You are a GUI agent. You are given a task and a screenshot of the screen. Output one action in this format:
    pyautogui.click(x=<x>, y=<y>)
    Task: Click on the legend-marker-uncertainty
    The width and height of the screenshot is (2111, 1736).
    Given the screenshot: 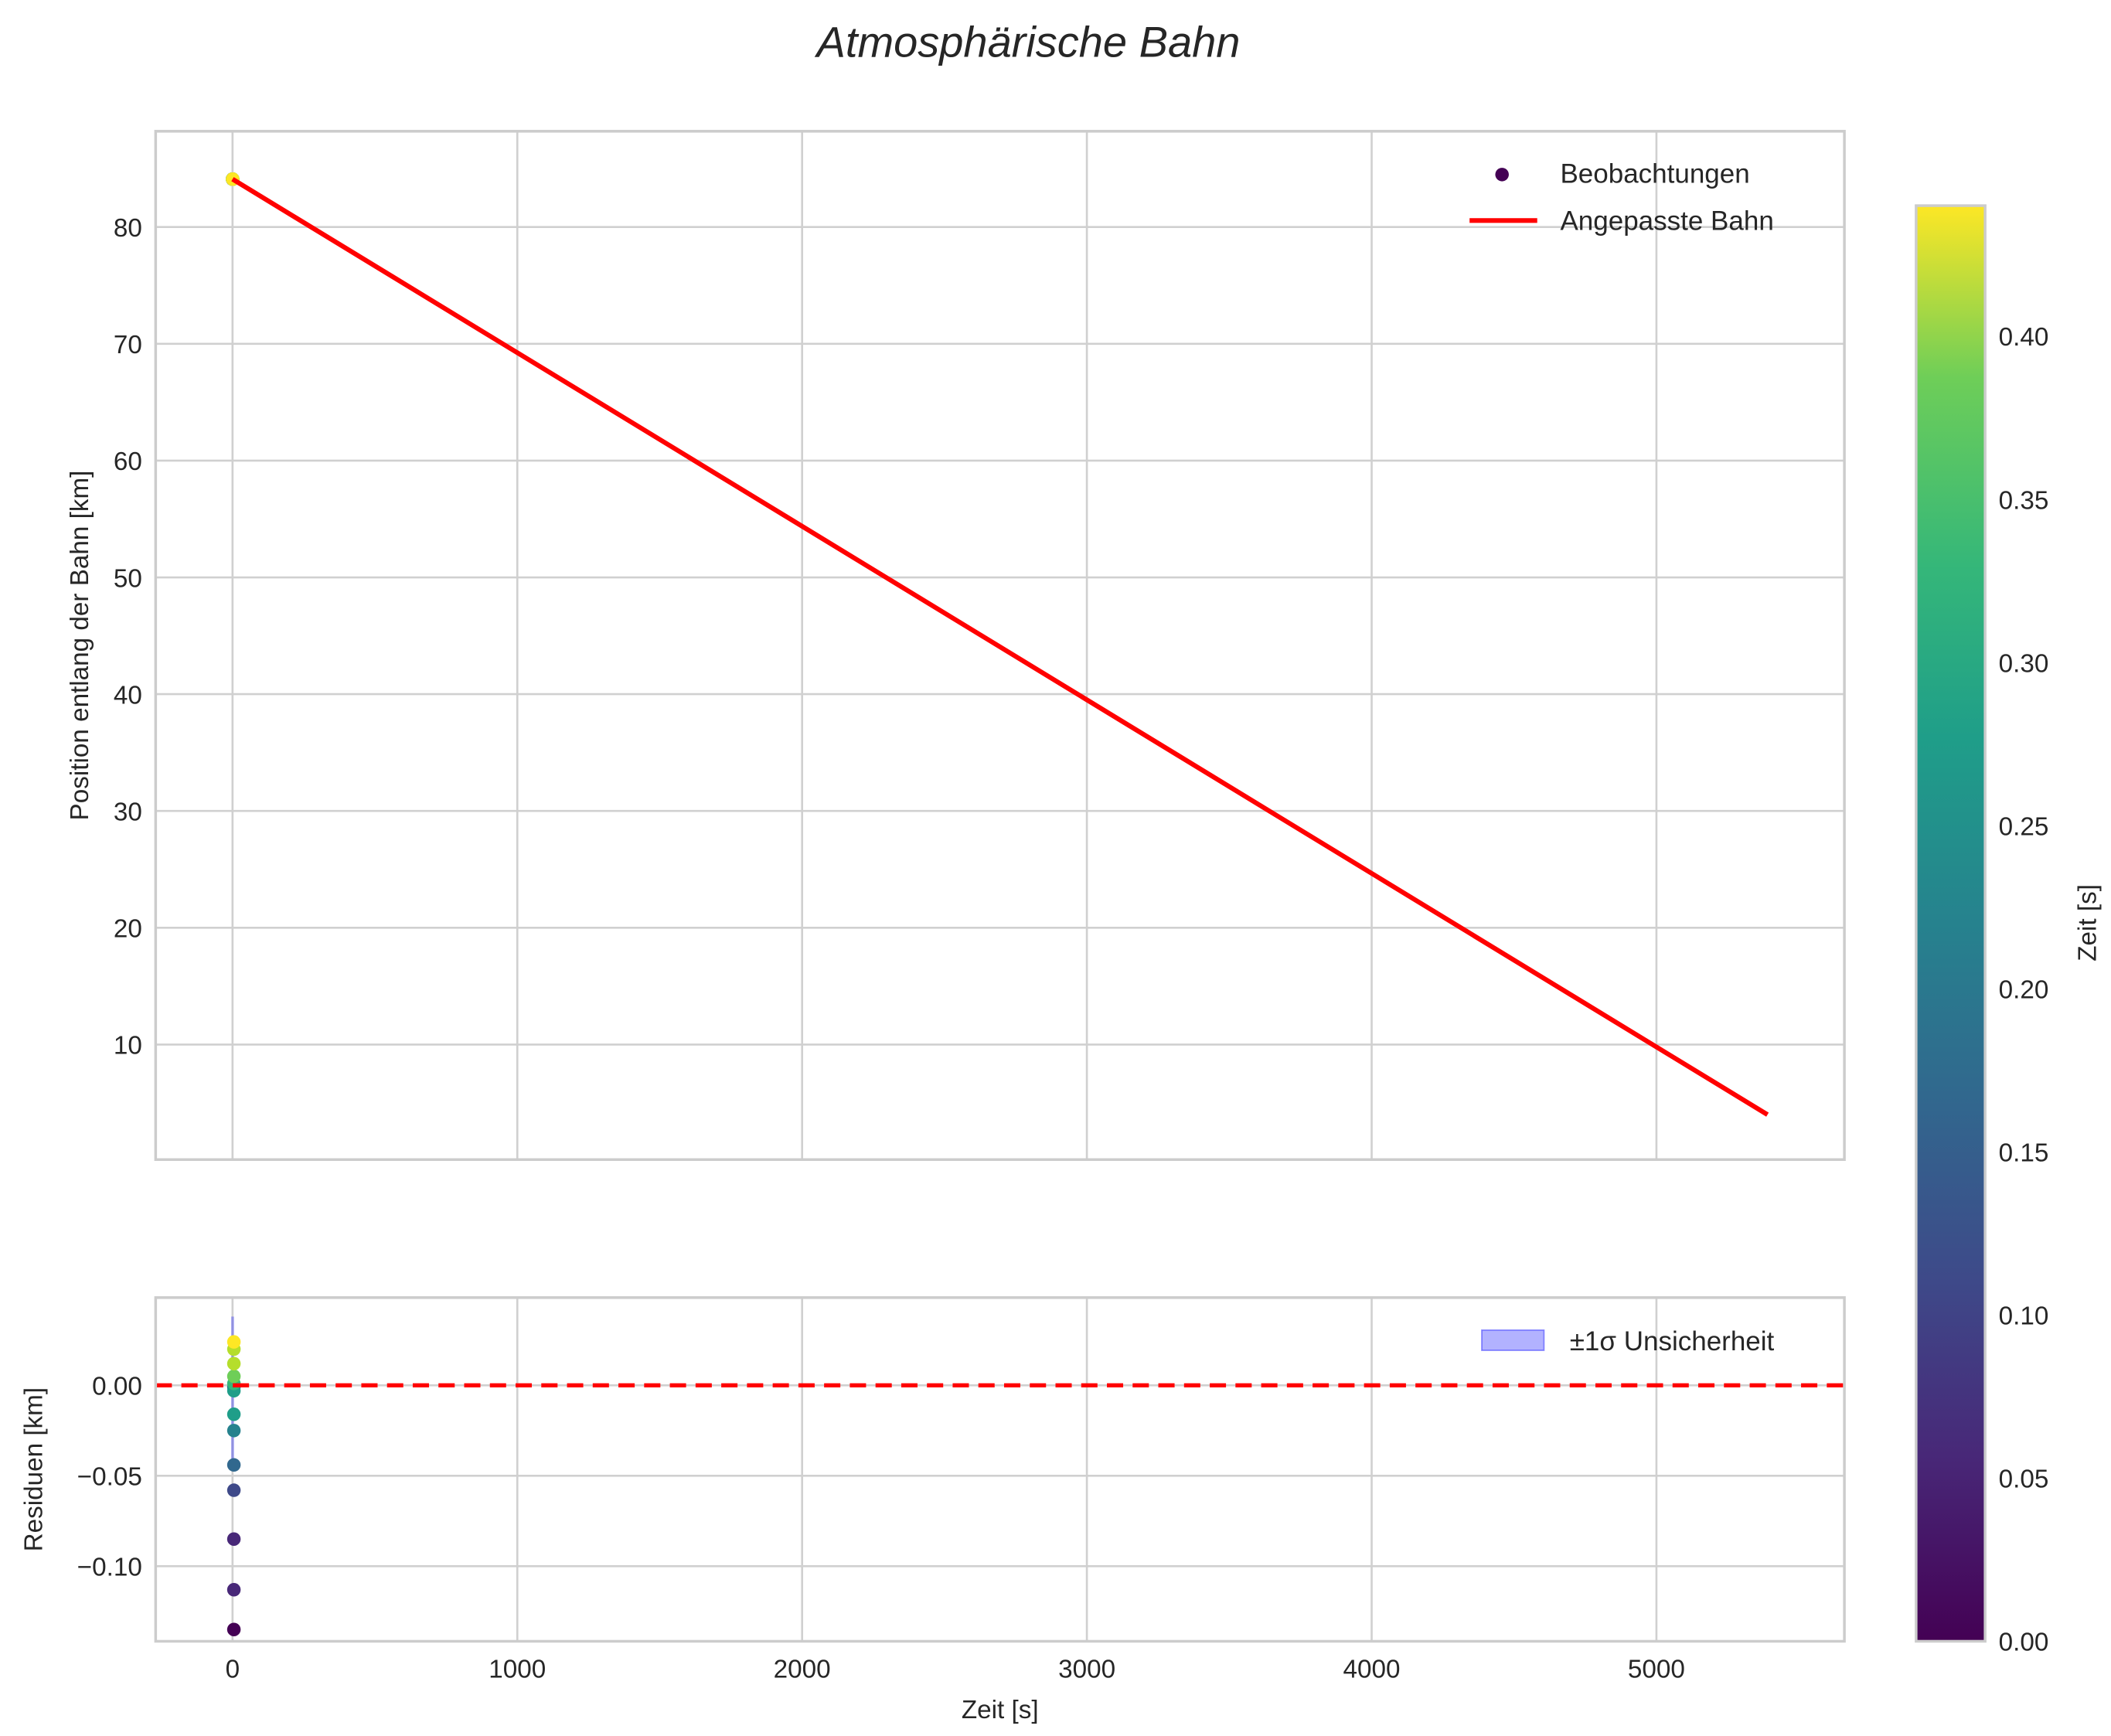 What is the action you would take?
    pyautogui.click(x=1513, y=1340)
    